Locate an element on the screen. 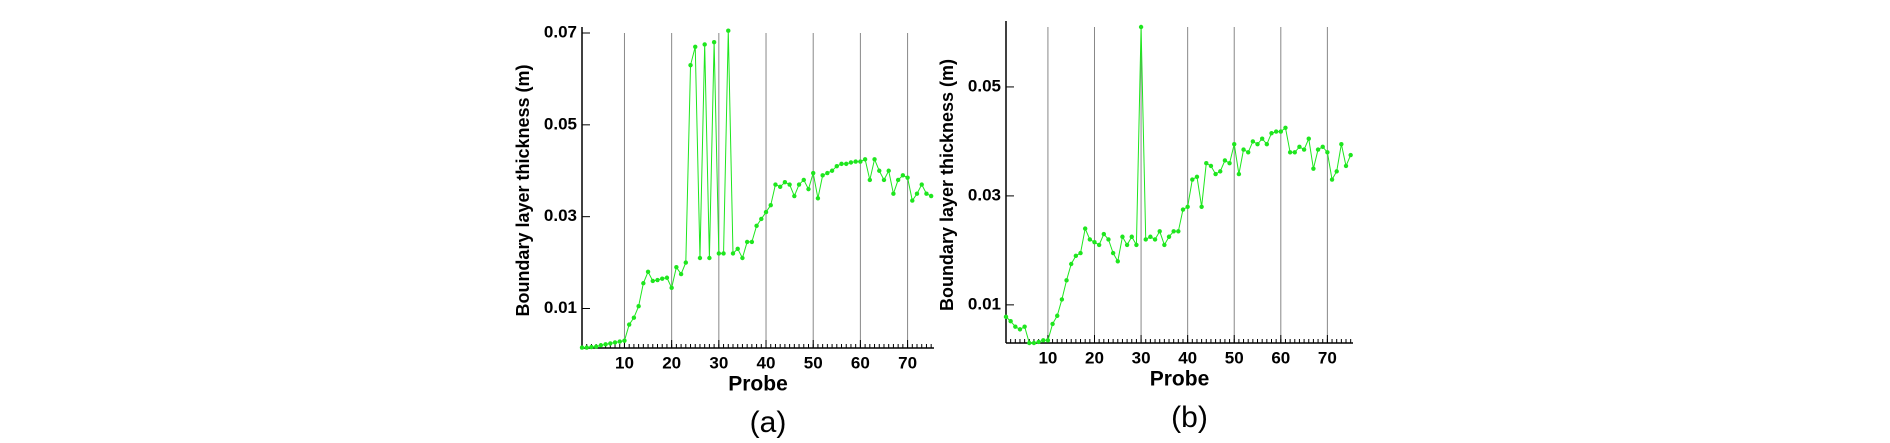 This screenshot has width=1890, height=443. x-tick-label: 50 is located at coordinates (1234, 357).